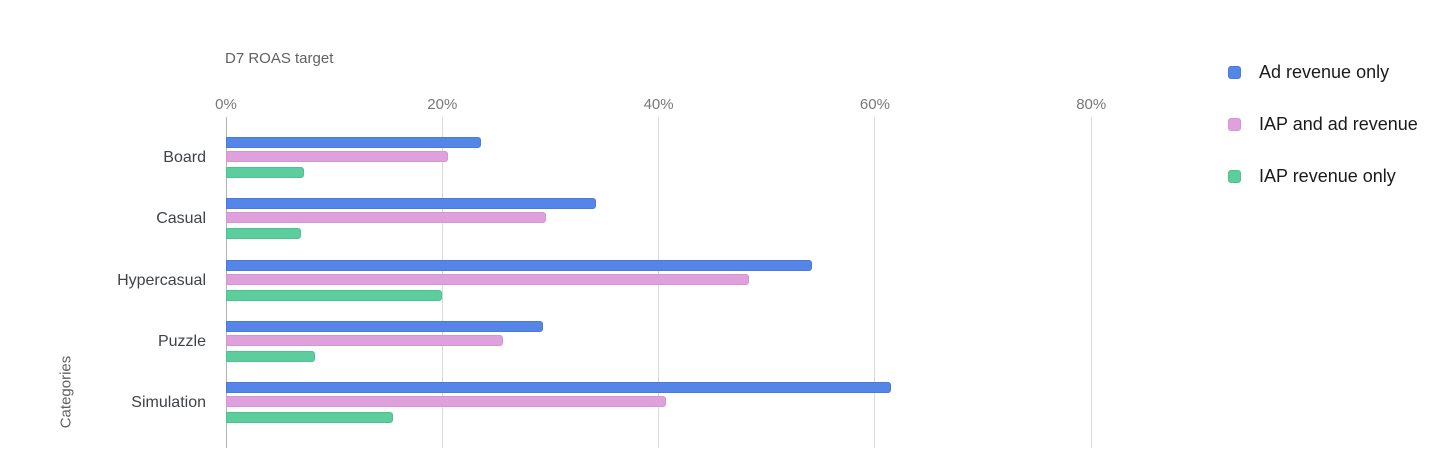 This screenshot has width=1456, height=475. What do you see at coordinates (161, 280) in the screenshot?
I see `category-label-hypercasual: Hypercasual` at bounding box center [161, 280].